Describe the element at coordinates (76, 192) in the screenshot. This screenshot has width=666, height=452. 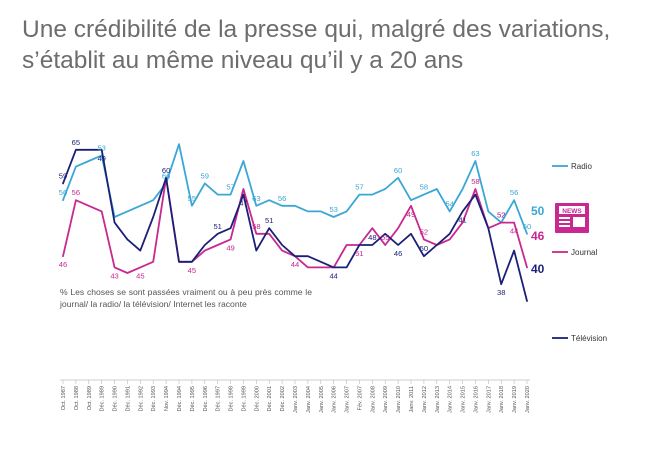
I see `data-label-journal: 56` at that location.